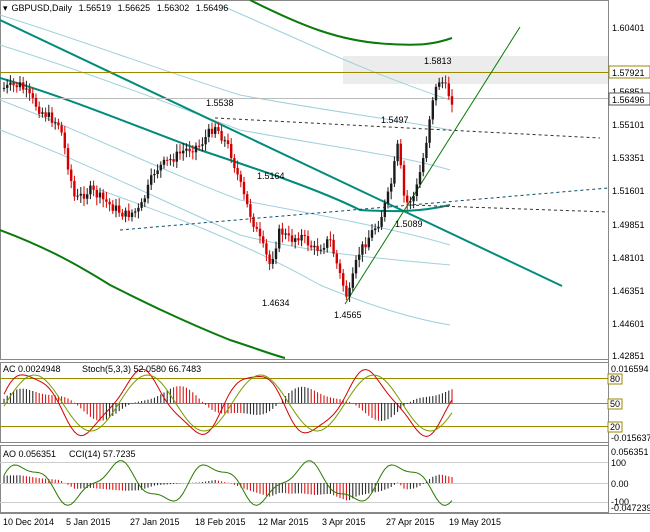  What do you see at coordinates (628, 258) in the screenshot?
I see `price-tick: 1.48101` at bounding box center [628, 258].